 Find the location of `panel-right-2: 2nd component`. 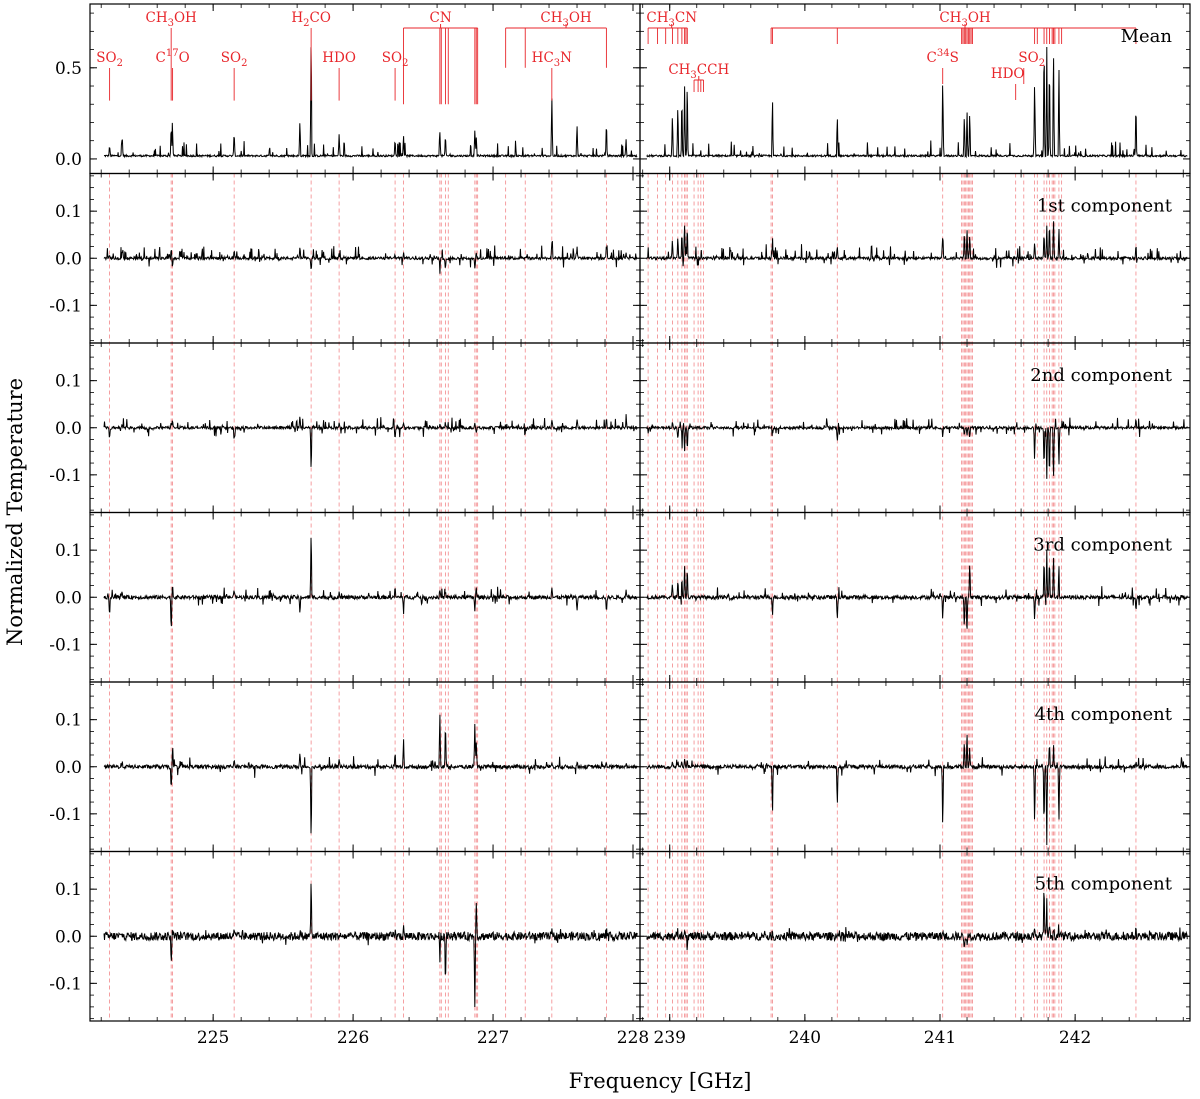

panel-right-2: 2nd component is located at coordinates (915, 428).